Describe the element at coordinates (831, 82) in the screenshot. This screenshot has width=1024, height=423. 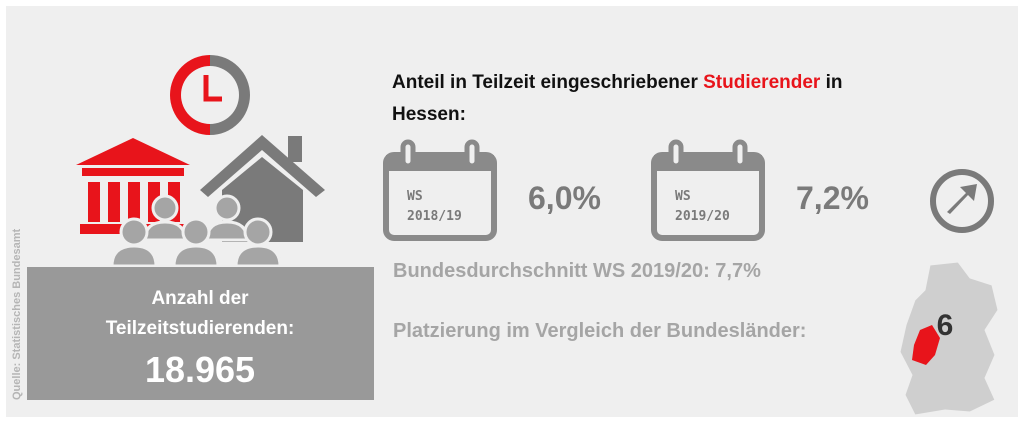
I see `title-part: in` at that location.